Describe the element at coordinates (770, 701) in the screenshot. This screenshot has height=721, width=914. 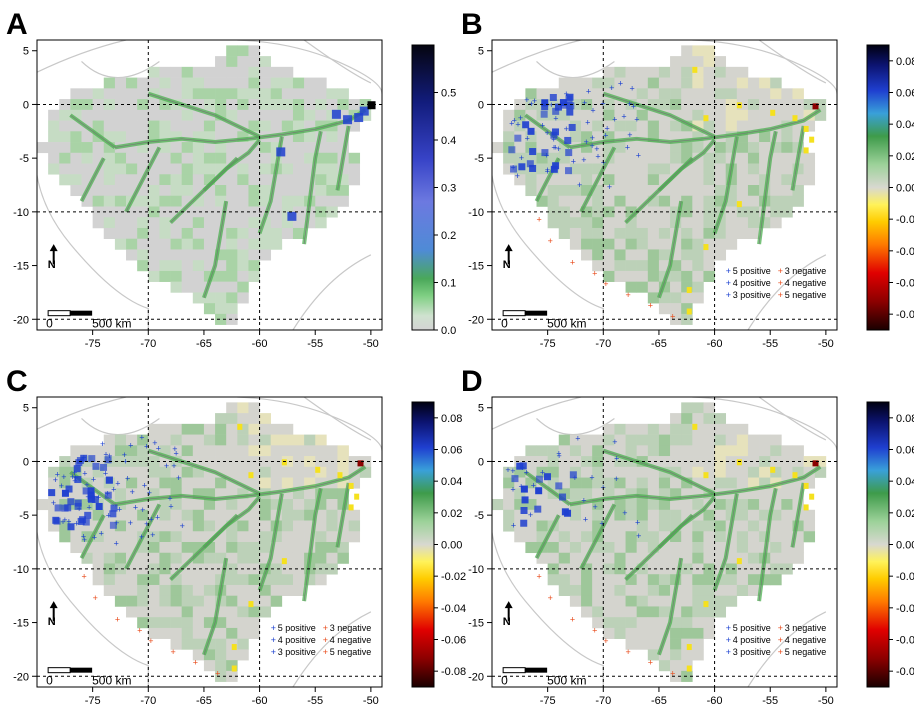
I see `x-tick-label: -55` at that location.